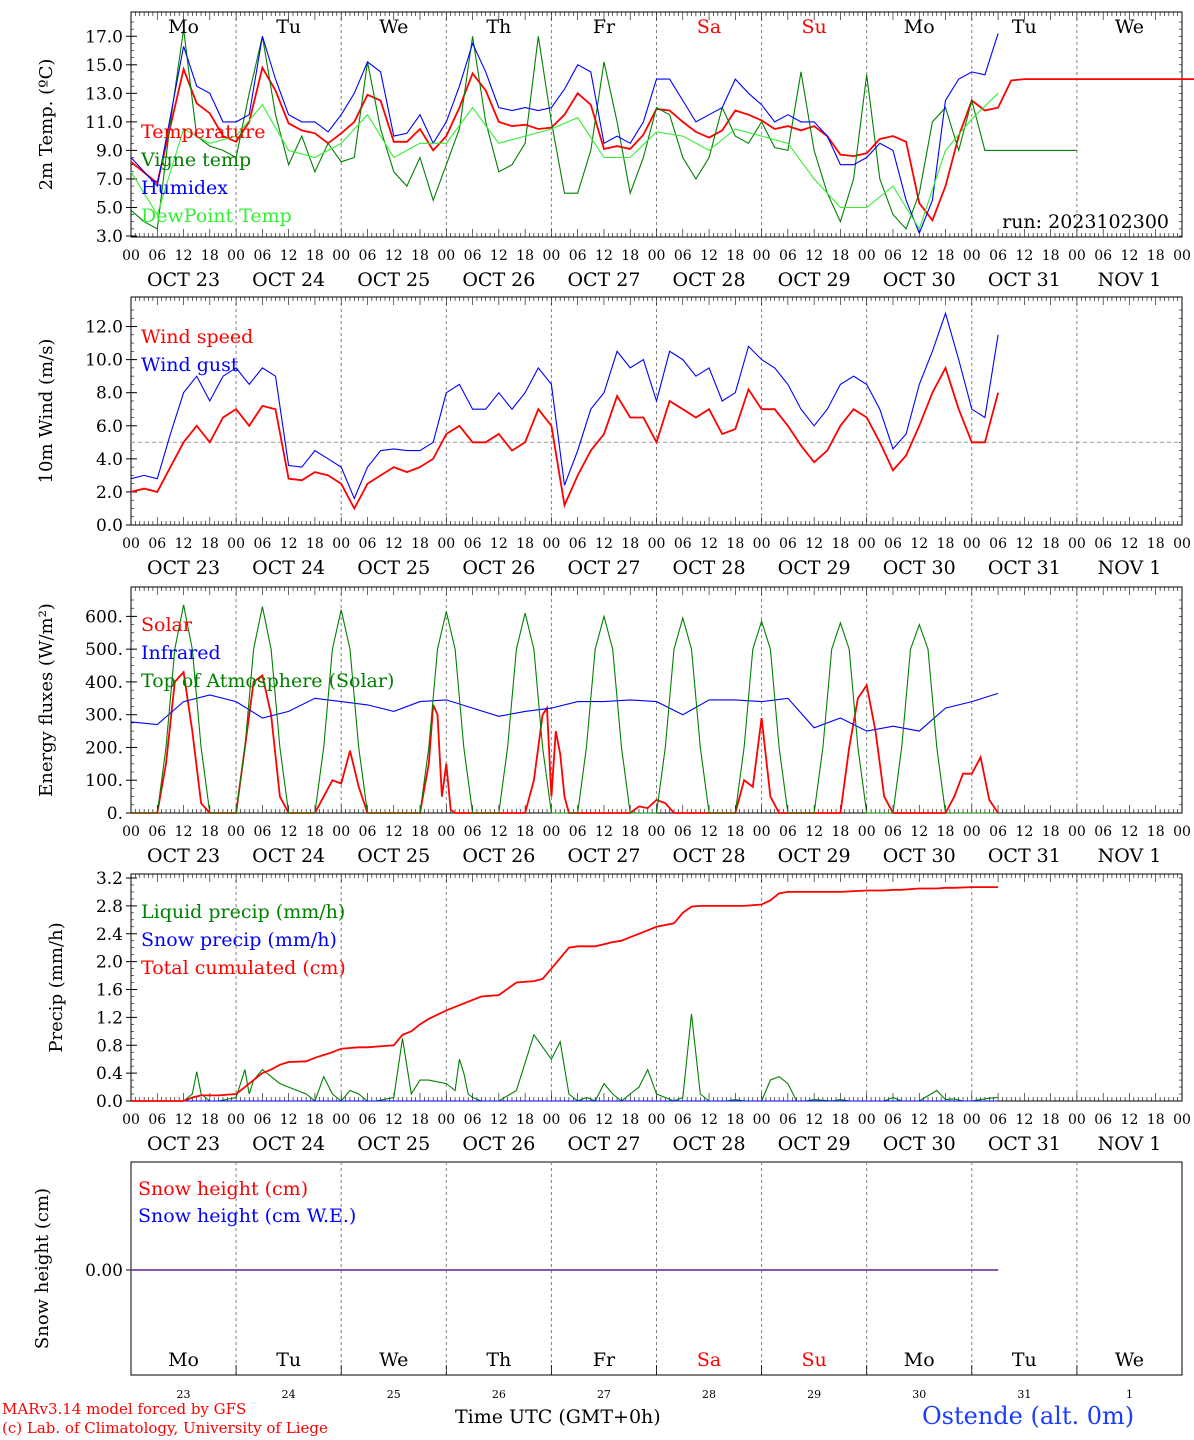  What do you see at coordinates (109, 1046) in the screenshot?
I see `y-tick-label: 0.8` at bounding box center [109, 1046].